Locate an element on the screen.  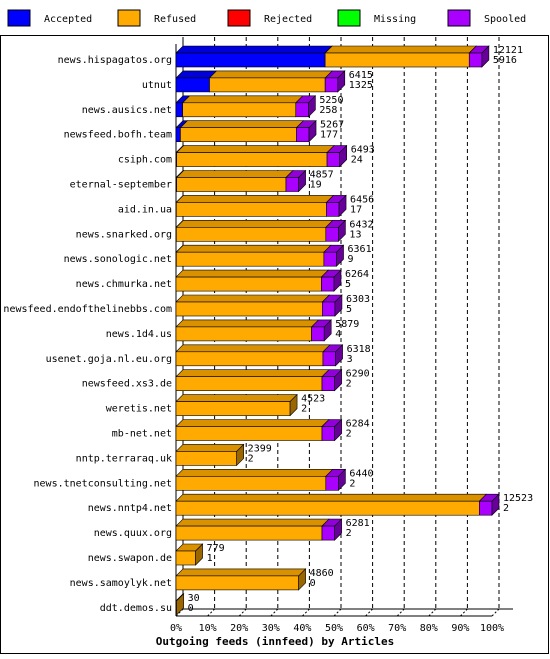
chart-title: Outgoing feeds (innfeed) by Articles is located at coordinates (275, 641).